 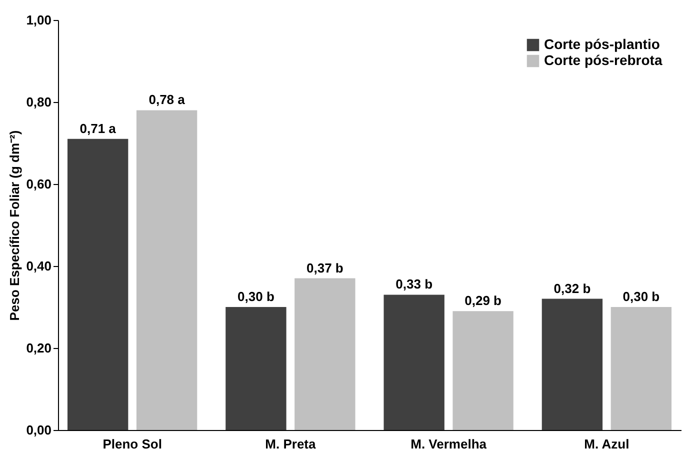 I want to click on legend-label: Corte pós-rebrota, so click(x=603, y=60).